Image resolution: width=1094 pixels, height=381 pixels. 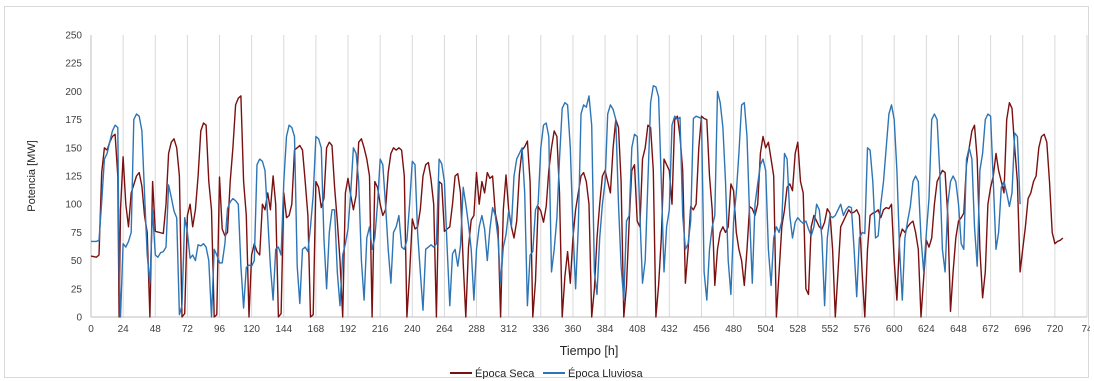 What do you see at coordinates (797, 329) in the screenshot?
I see `x-tick-label: 528` at bounding box center [797, 329].